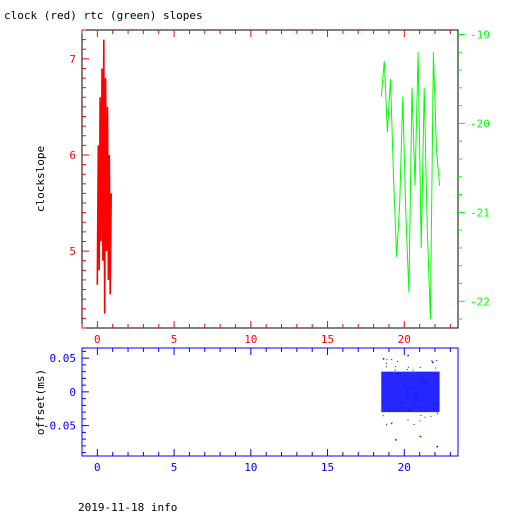 The height and width of the screenshot is (516, 512). I want to click on top-y-tick-label: 6, so click(72, 155).